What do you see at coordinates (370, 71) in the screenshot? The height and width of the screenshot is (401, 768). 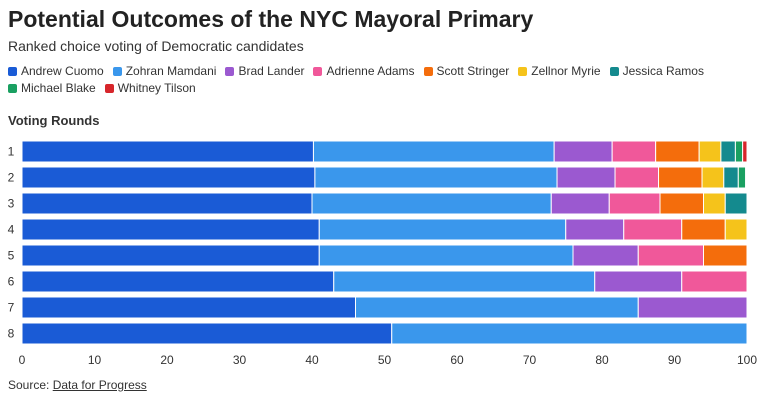 I see `legend-label: Adrienne Adams` at bounding box center [370, 71].